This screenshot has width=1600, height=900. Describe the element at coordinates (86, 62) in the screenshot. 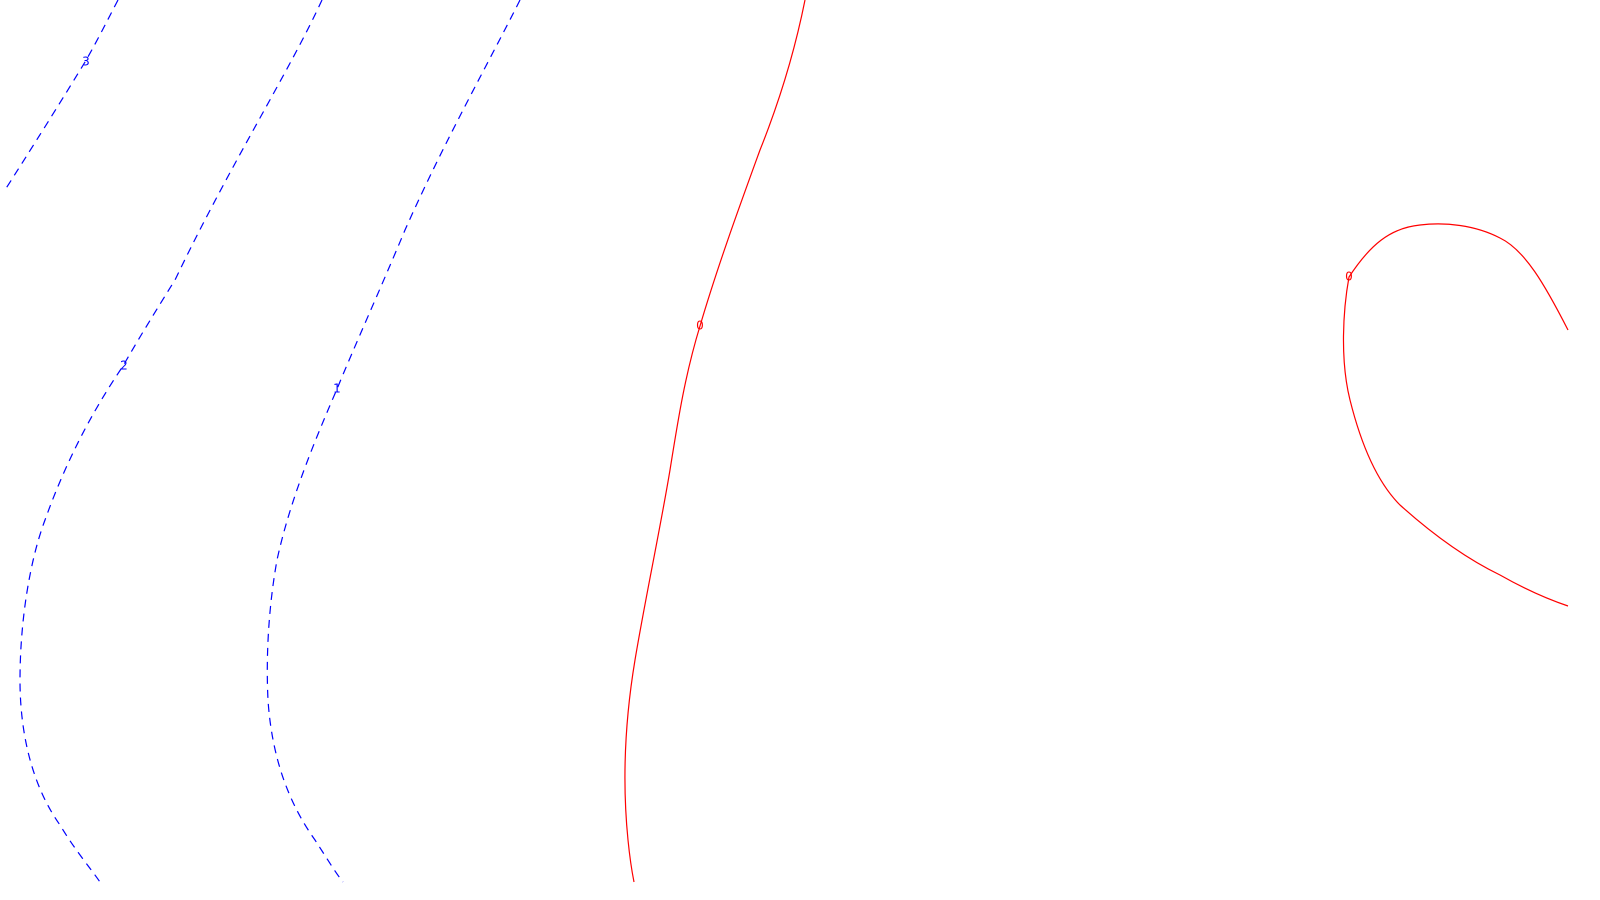

I see `contour-label-3: 3` at that location.